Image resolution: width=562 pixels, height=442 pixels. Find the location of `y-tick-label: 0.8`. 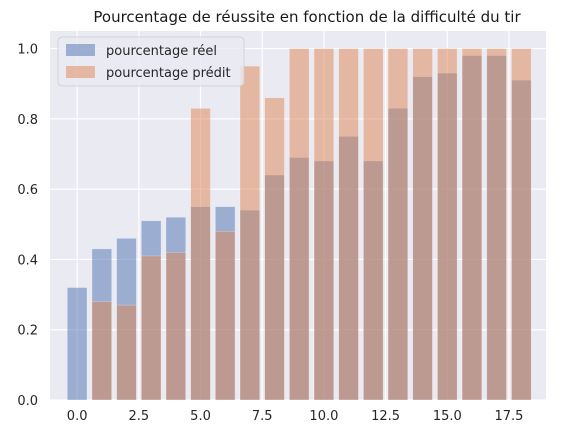

y-tick-label: 0.8 is located at coordinates (27, 120).